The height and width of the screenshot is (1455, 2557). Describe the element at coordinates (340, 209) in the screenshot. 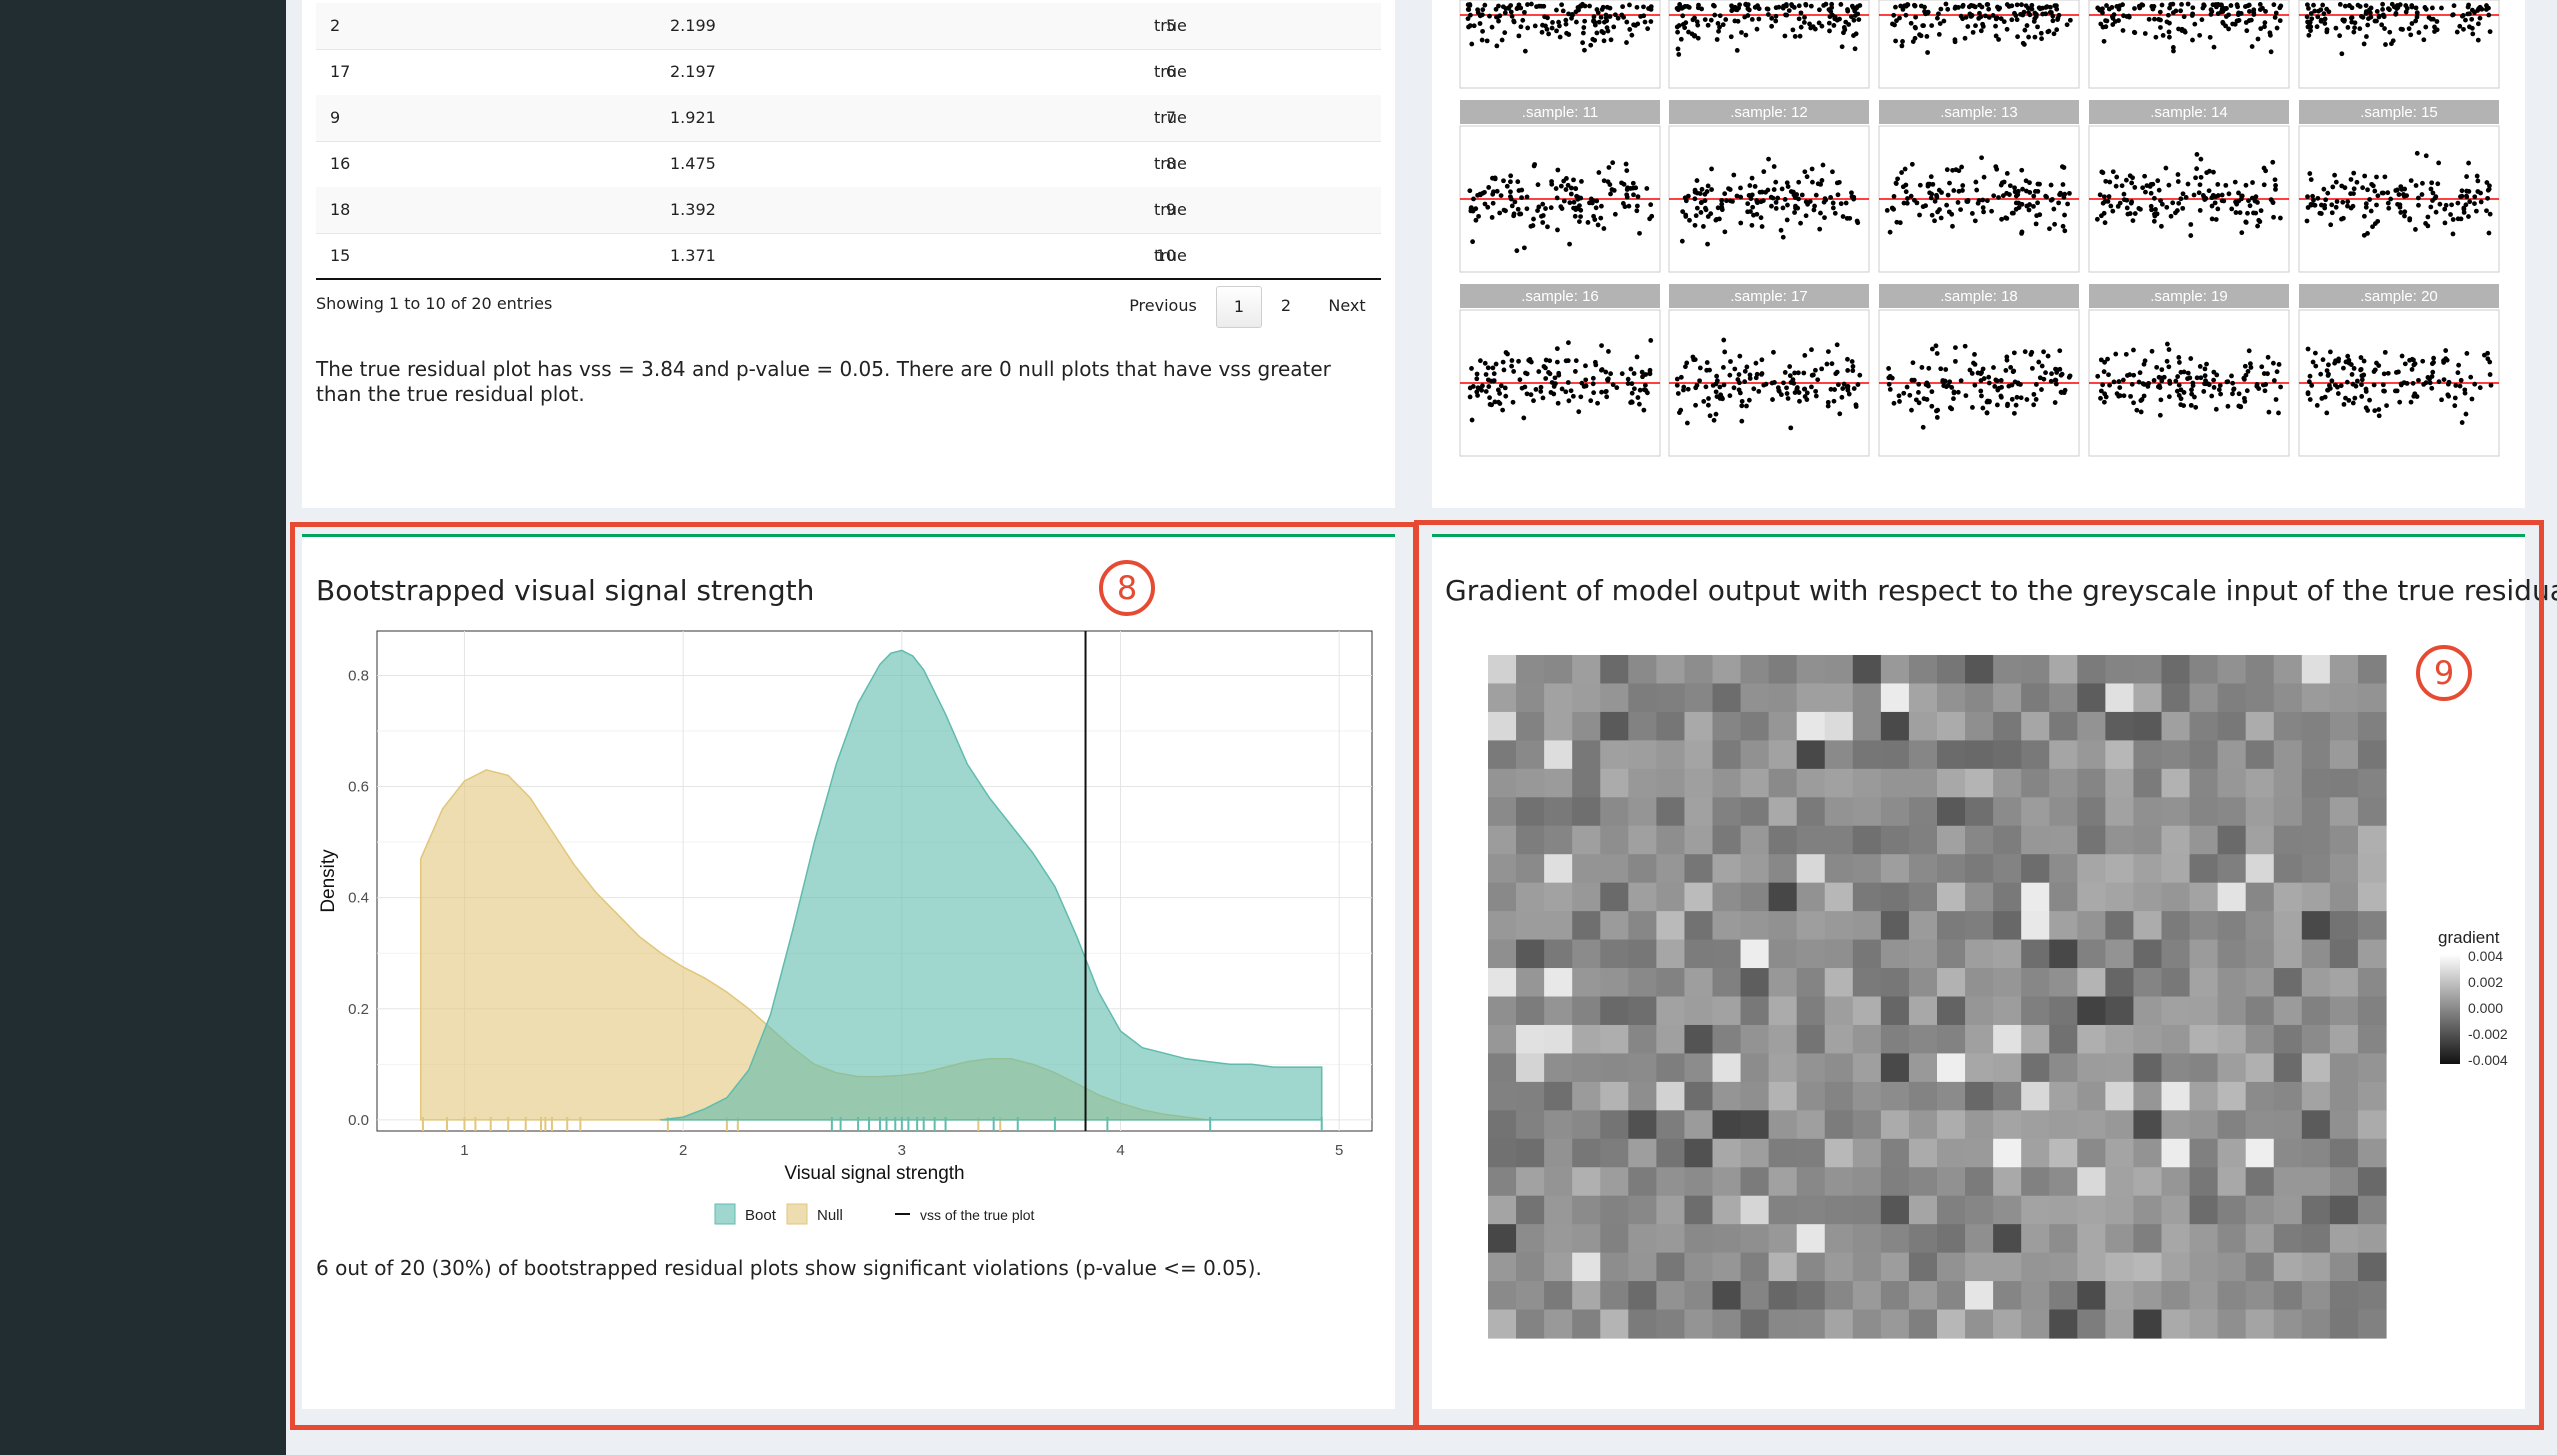

I see `table-cell-sample: 18` at that location.